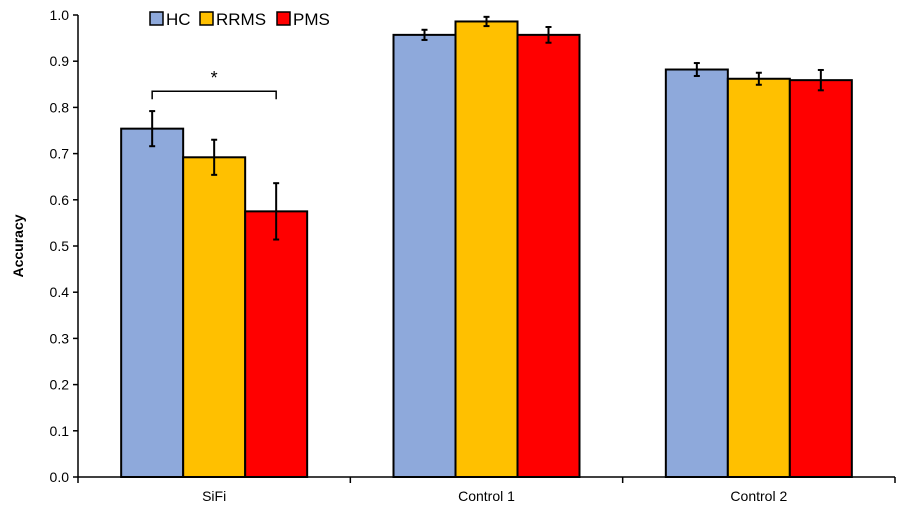 This screenshot has height=506, width=906. I want to click on legend-swatch-rrms, so click(206, 18).